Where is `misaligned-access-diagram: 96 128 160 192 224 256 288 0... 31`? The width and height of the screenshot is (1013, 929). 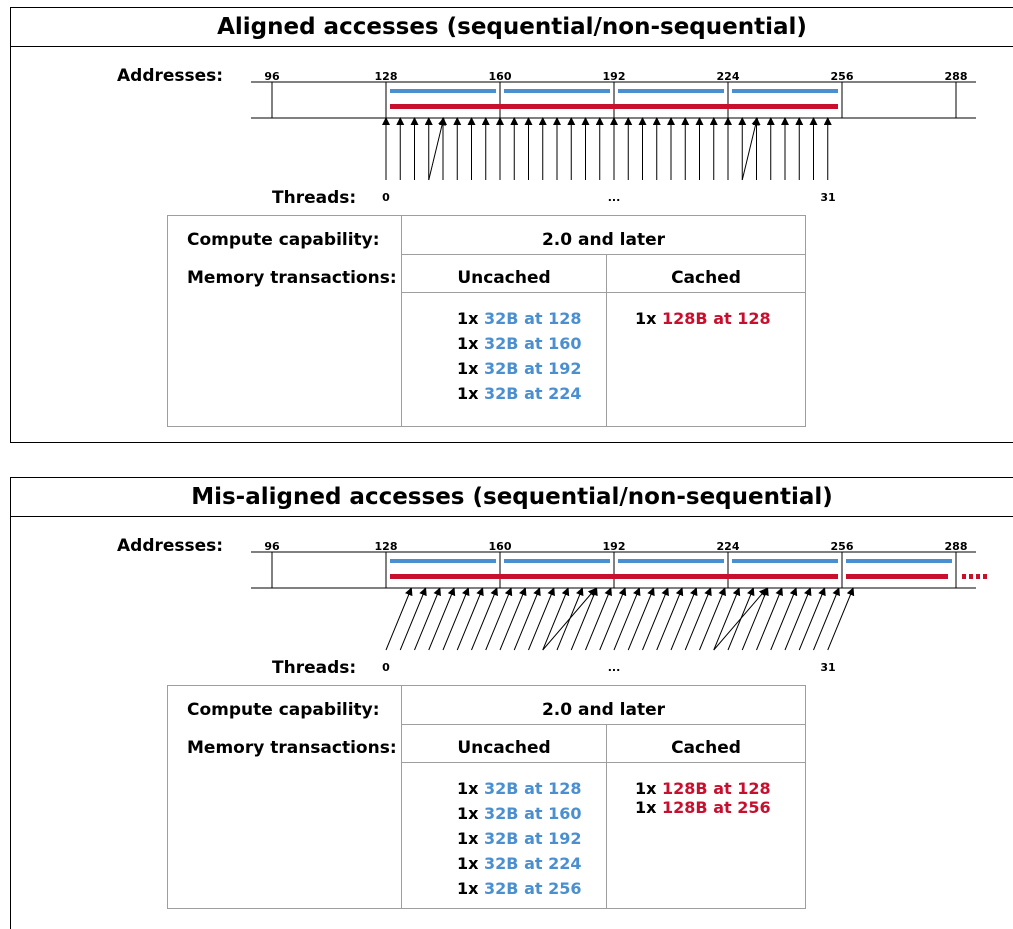
misaligned-access-diagram: 96 128 160 192 224 256 288 0... 31 is located at coordinates (619, 607).